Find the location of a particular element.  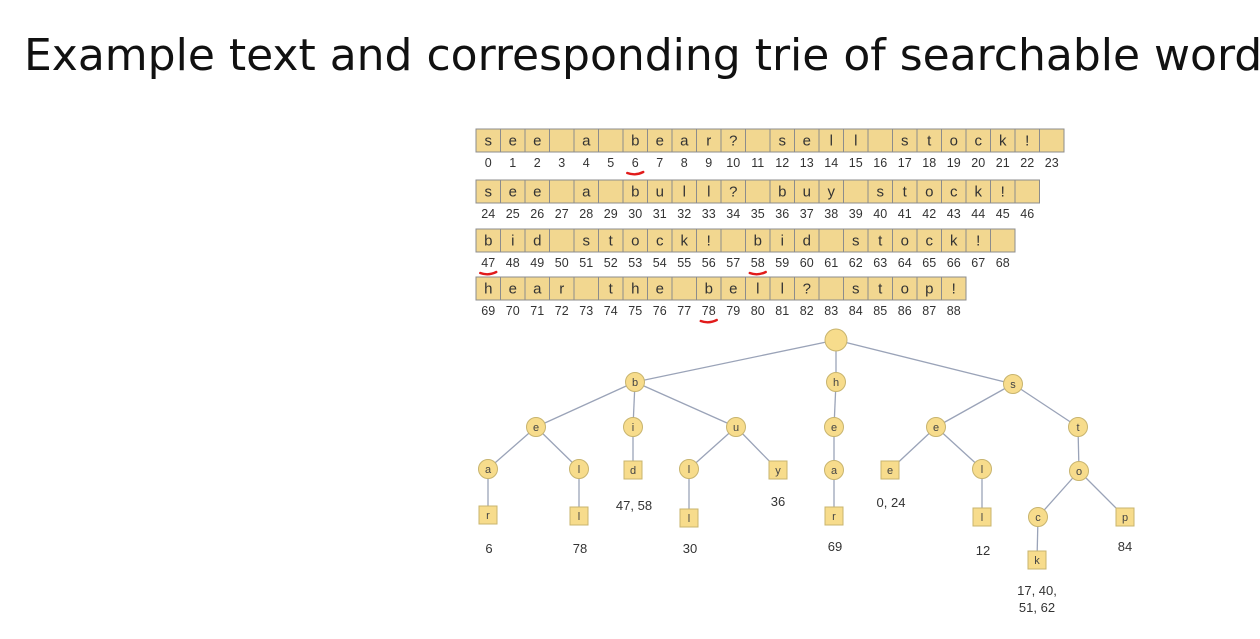

position-index: 8 is located at coordinates (684, 163).